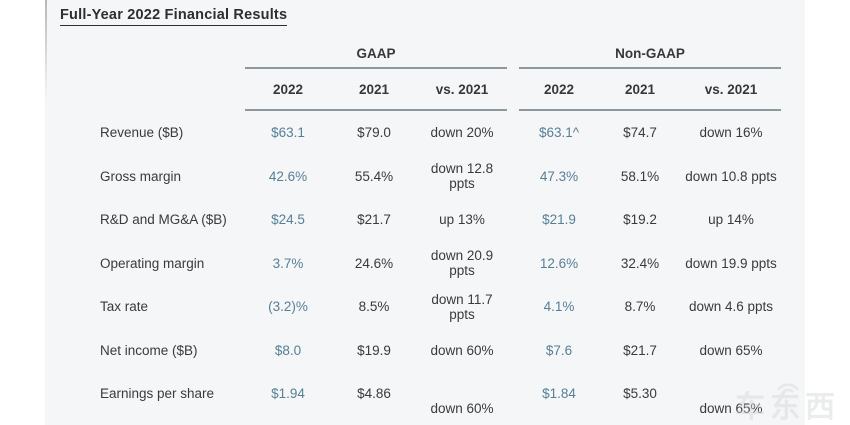  Describe the element at coordinates (288, 133) in the screenshot. I see `gaap-2022-value: $63.1` at that location.